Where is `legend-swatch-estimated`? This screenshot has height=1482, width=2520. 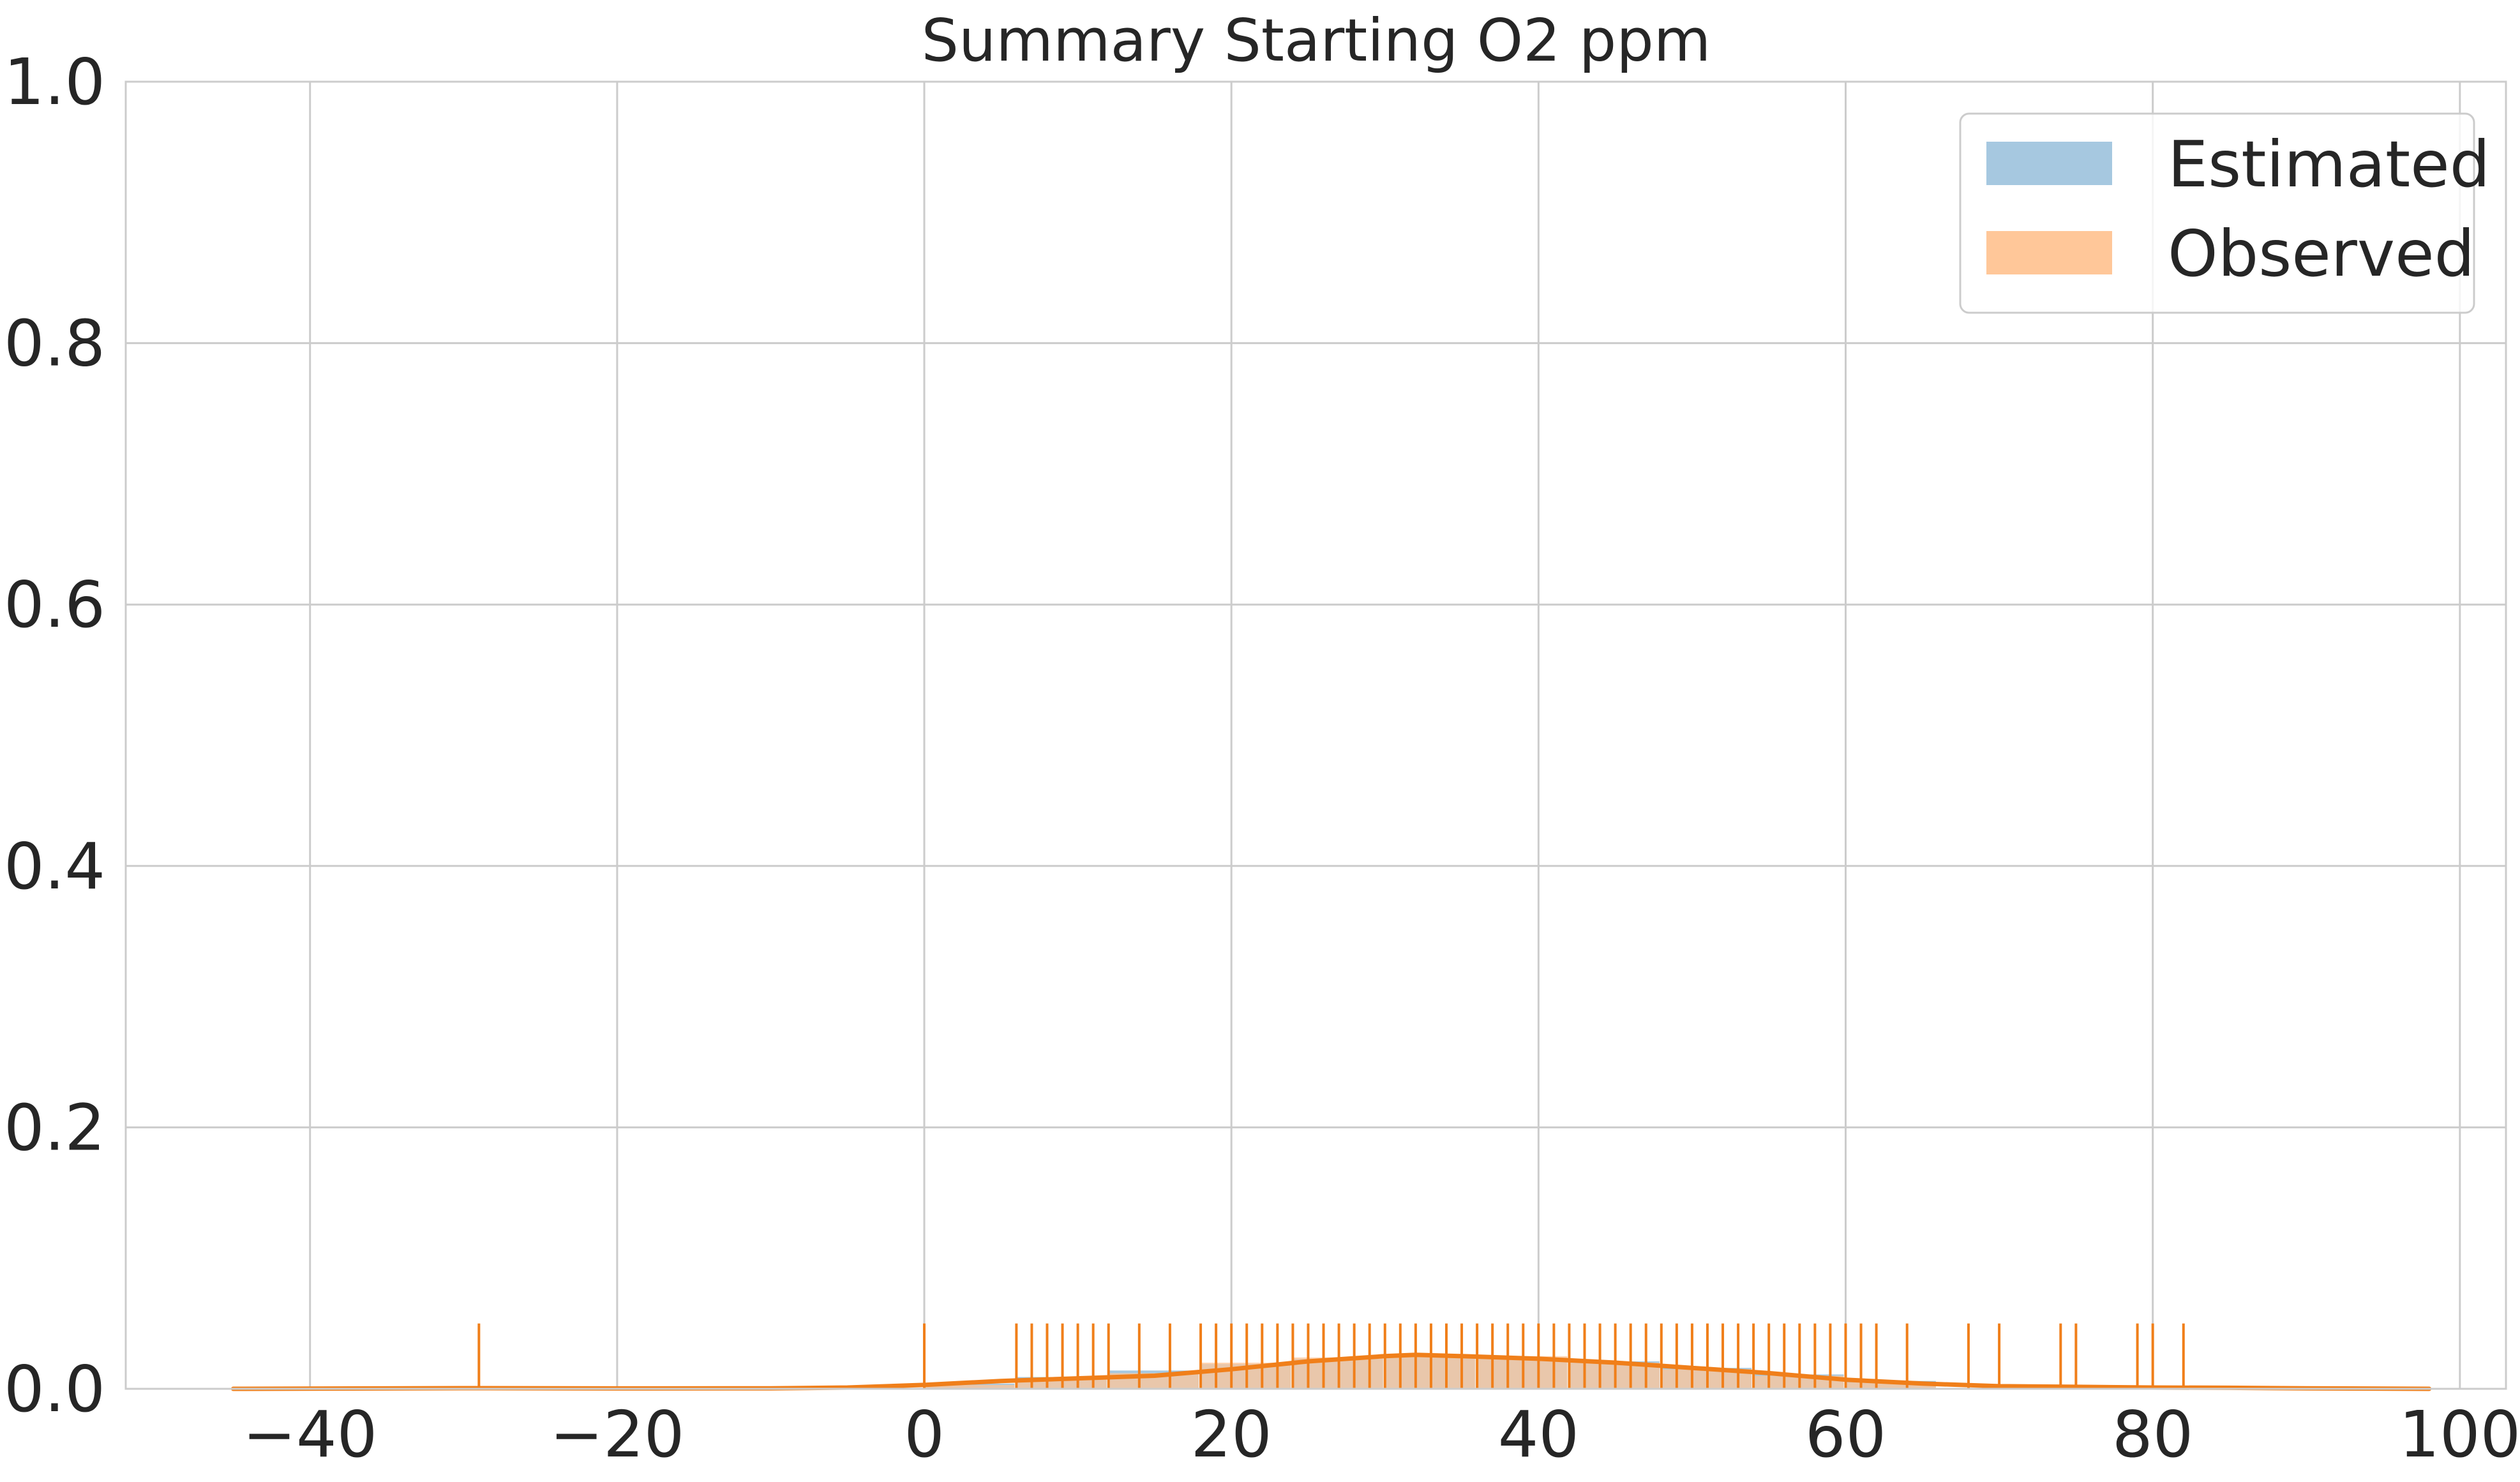 legend-swatch-estimated is located at coordinates (2049, 163).